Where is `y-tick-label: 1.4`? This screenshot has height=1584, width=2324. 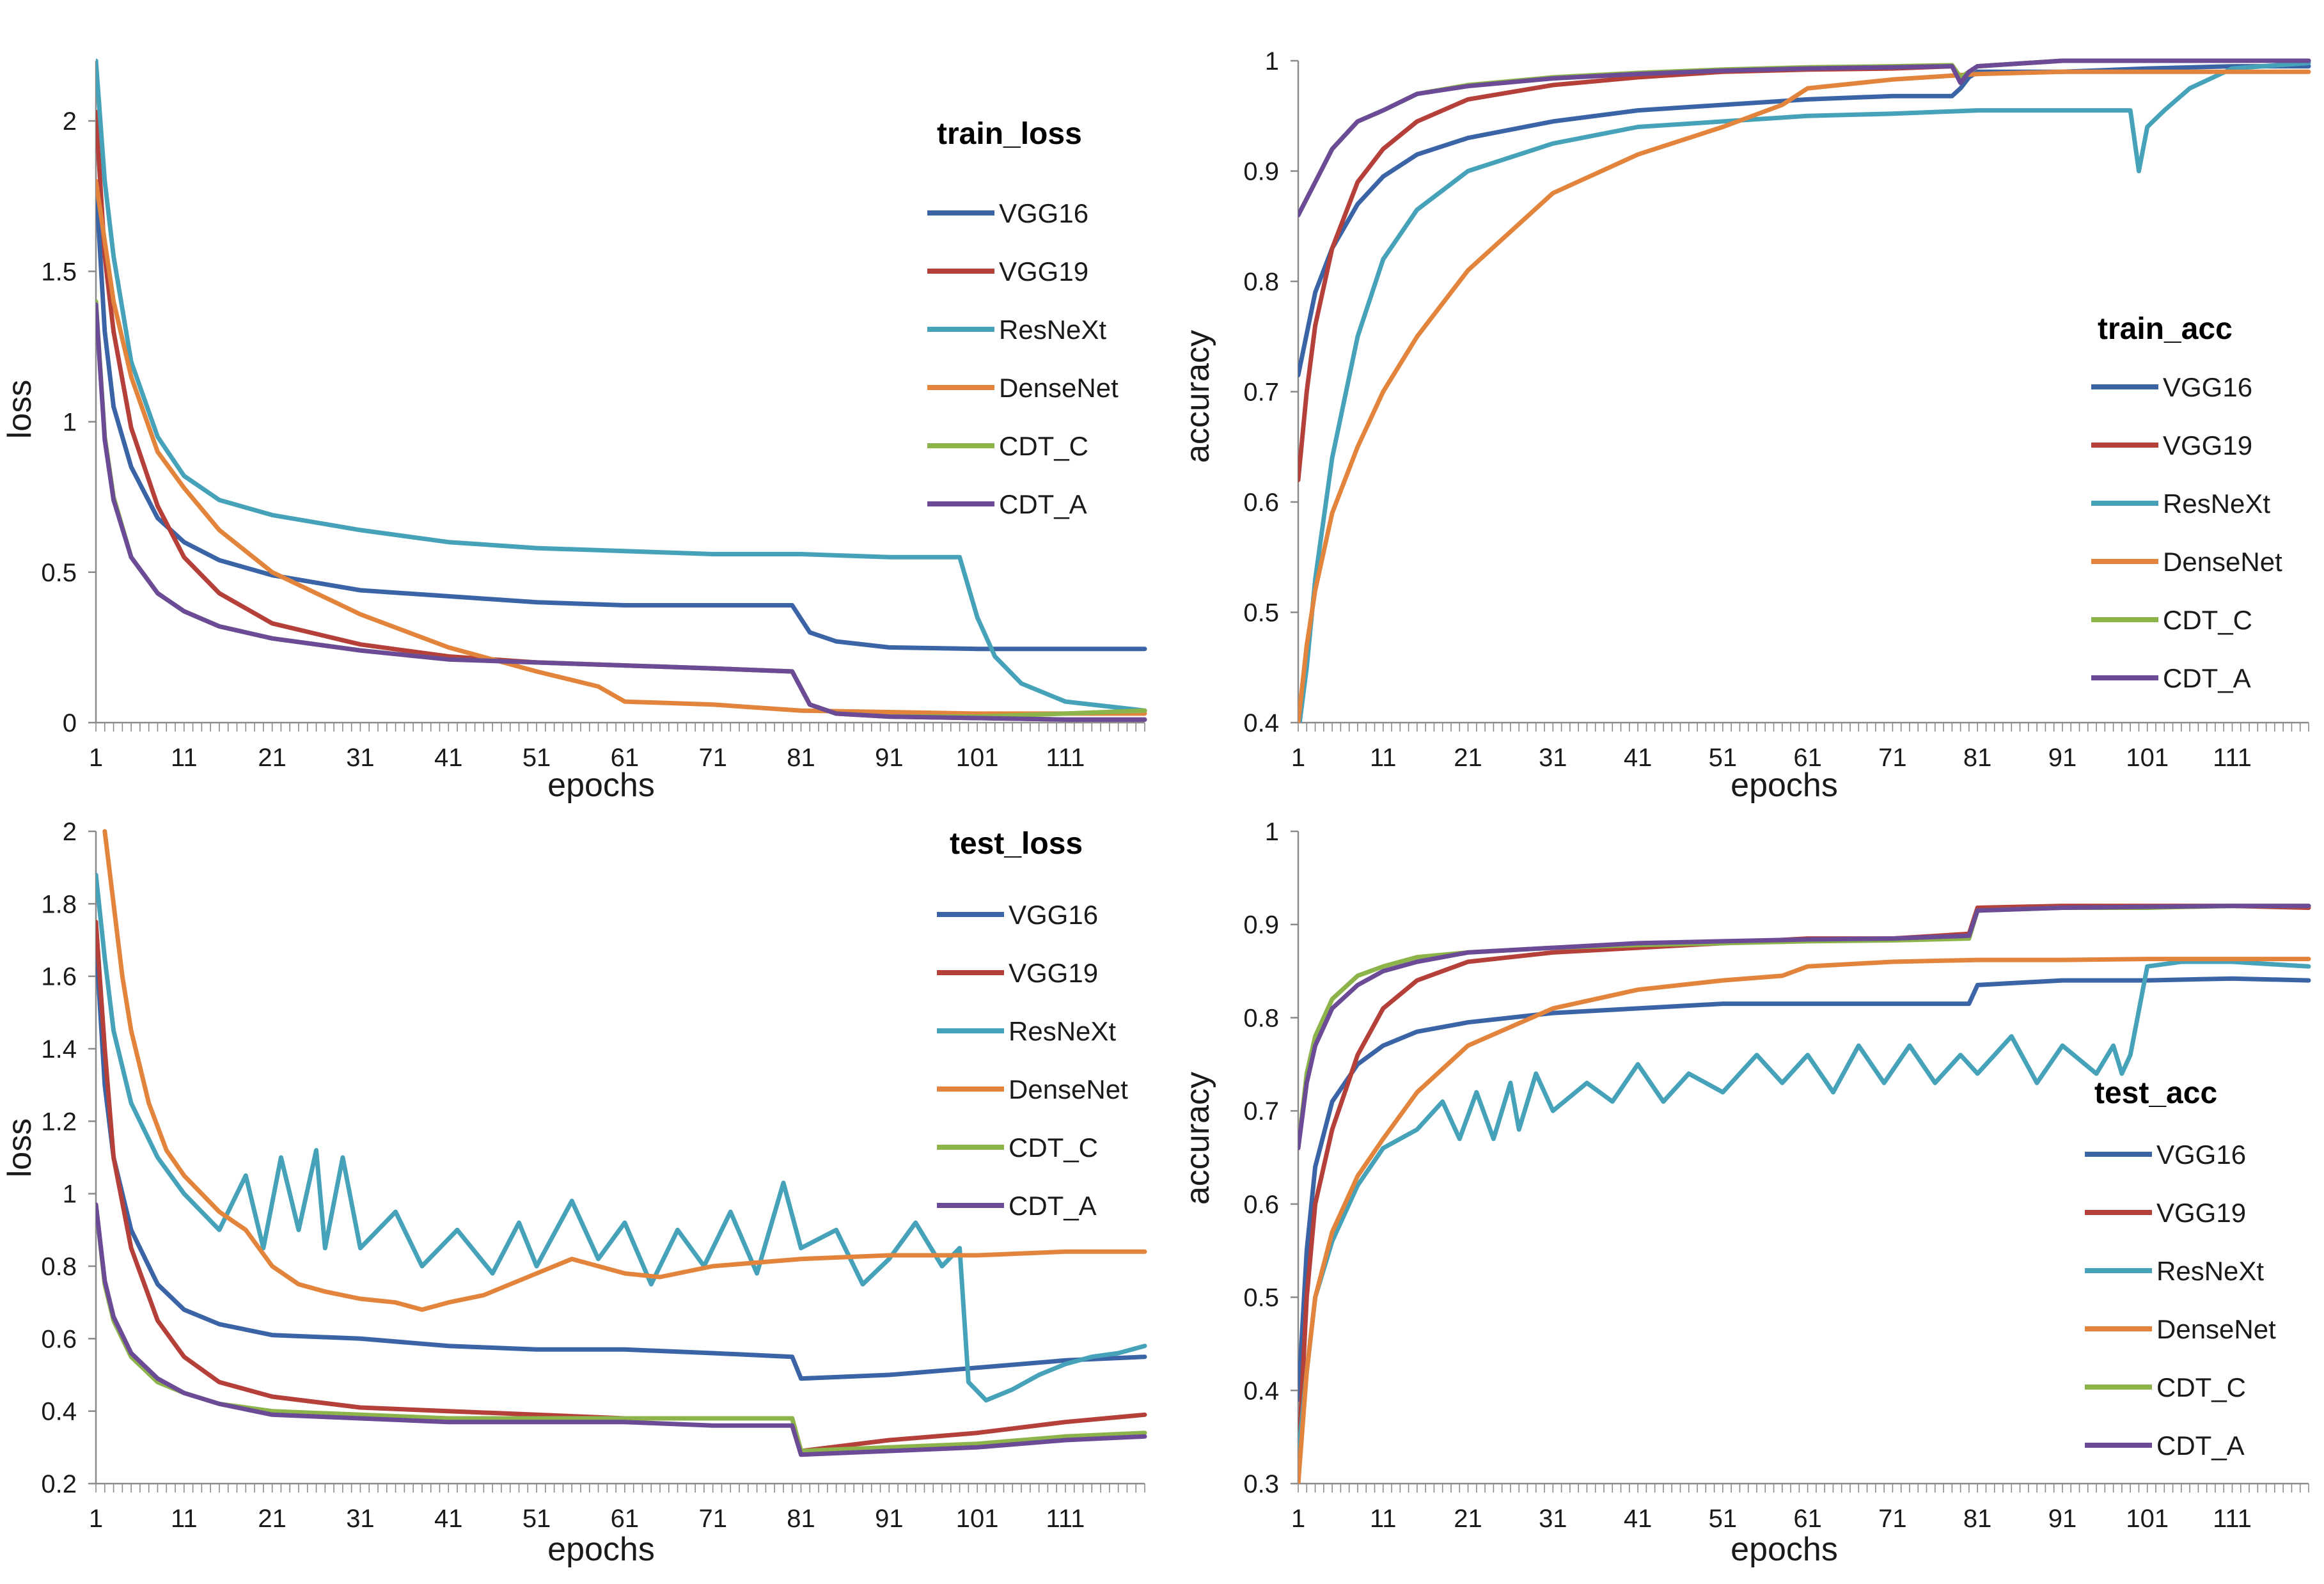 y-tick-label: 1.4 is located at coordinates (59, 1049).